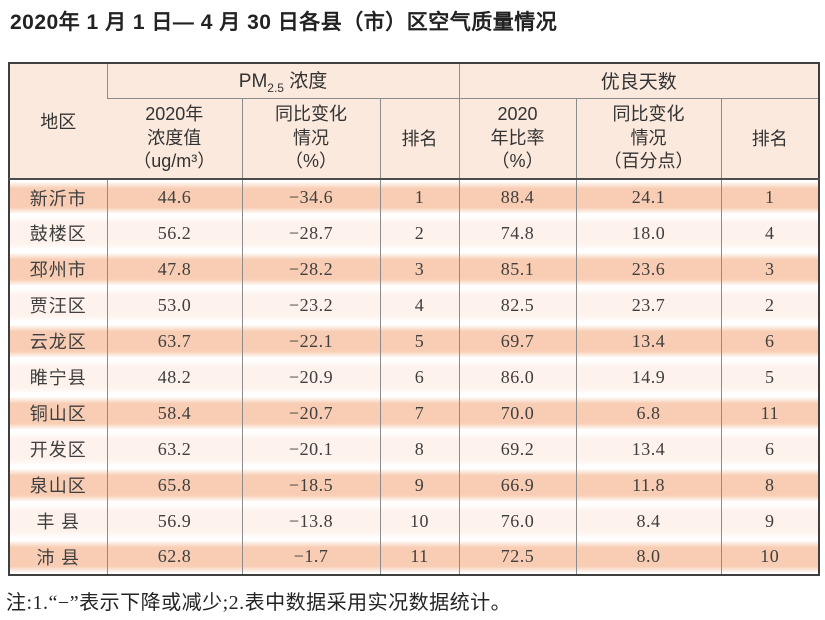 The image size is (825, 620). I want to click on pm-rank-cell: 8, so click(419, 449).